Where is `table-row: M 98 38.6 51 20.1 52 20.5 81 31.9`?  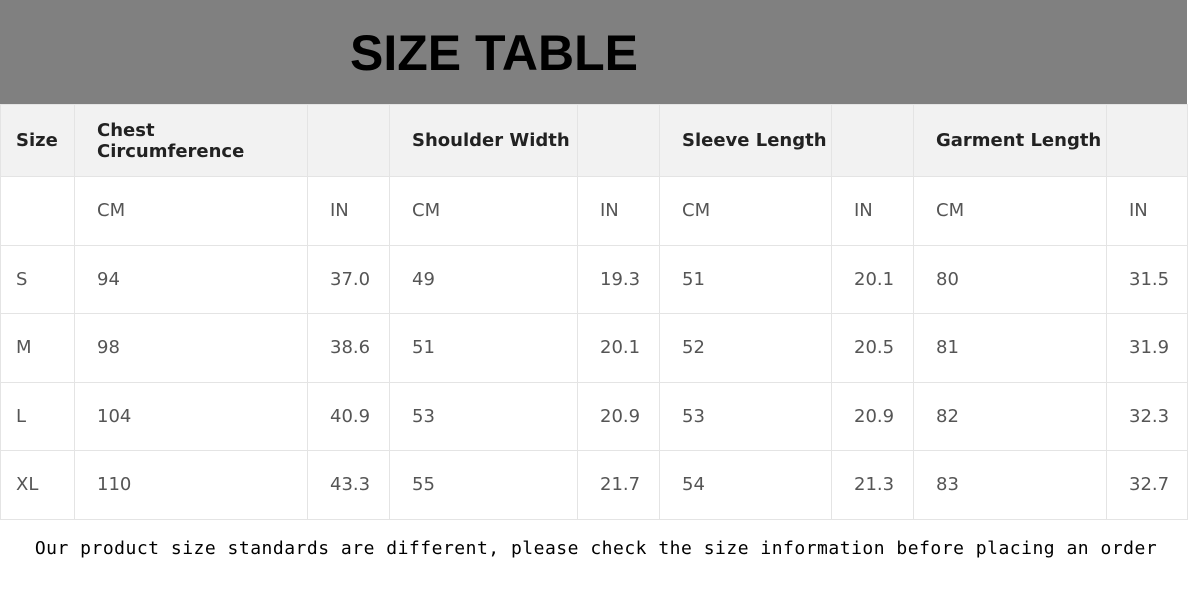 table-row: M 98 38.6 51 20.1 52 20.5 81 31.9 is located at coordinates (594, 348).